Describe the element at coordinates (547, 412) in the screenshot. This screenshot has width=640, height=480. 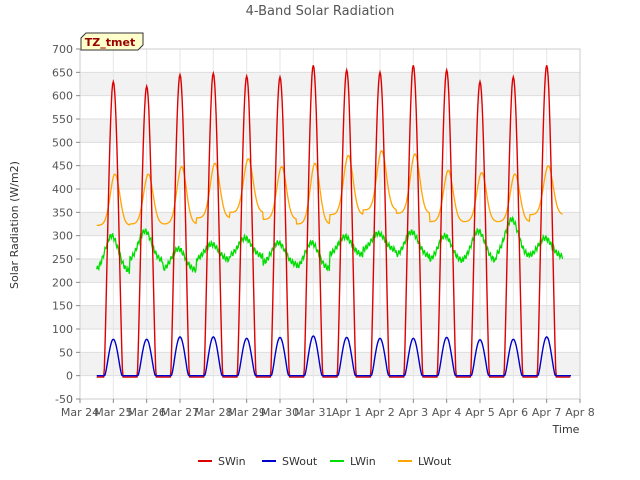
I see `x-tick-label: Apr 7` at that location.